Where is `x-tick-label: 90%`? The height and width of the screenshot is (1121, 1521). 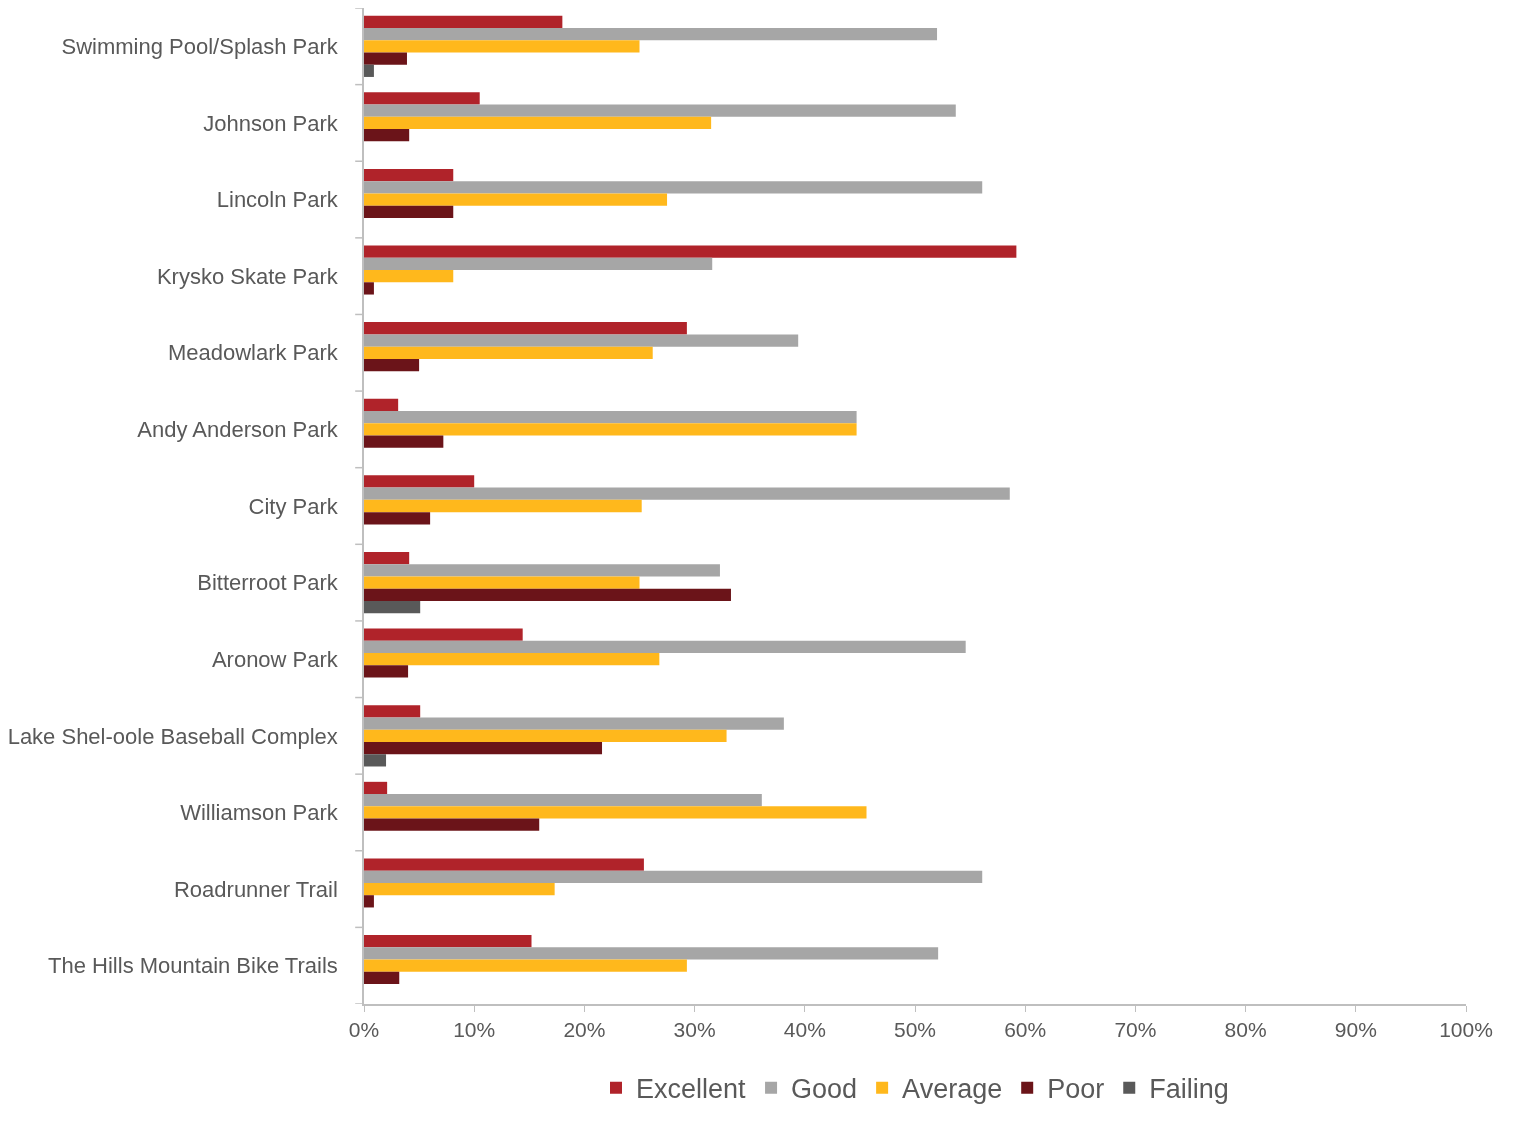
x-tick-label: 90% is located at coordinates (1355, 1029).